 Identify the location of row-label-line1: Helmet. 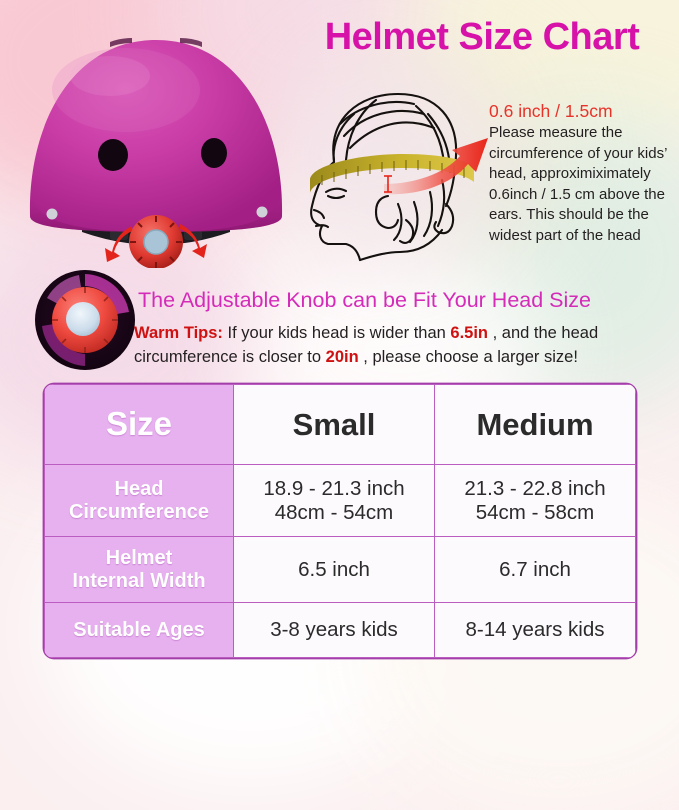
(139, 558).